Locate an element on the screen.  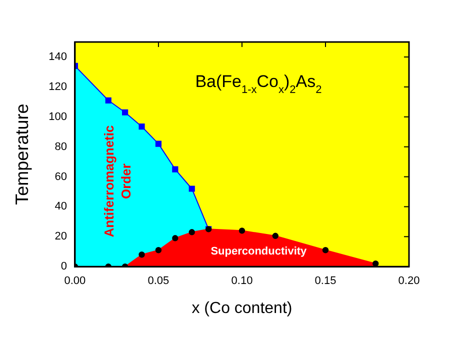
x-tick-label: 0.15 is located at coordinates (325, 281).